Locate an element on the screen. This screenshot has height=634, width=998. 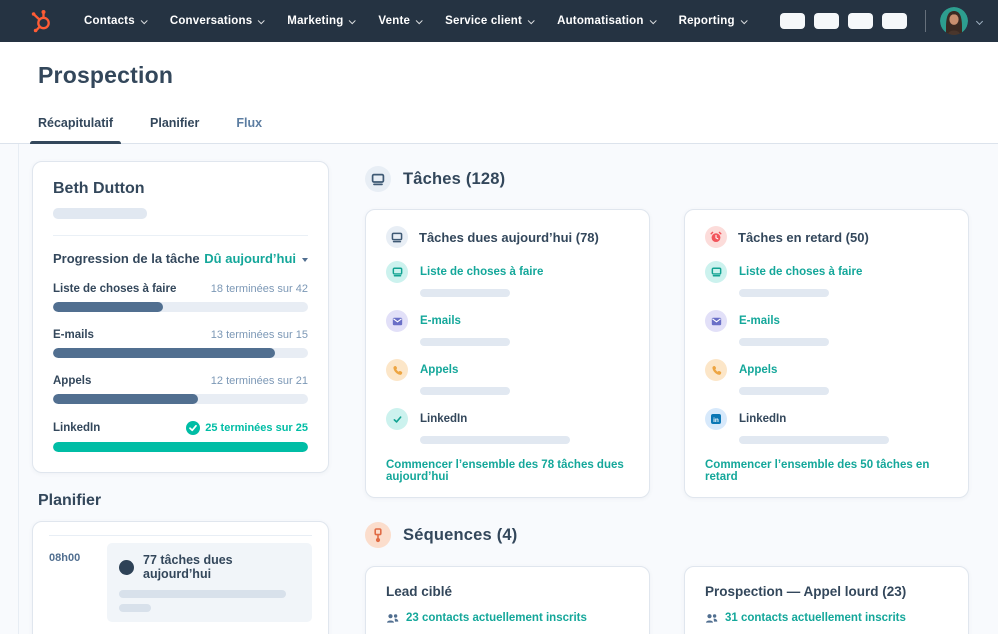
nav-item-reporting: Reporting is located at coordinates (712, 21).